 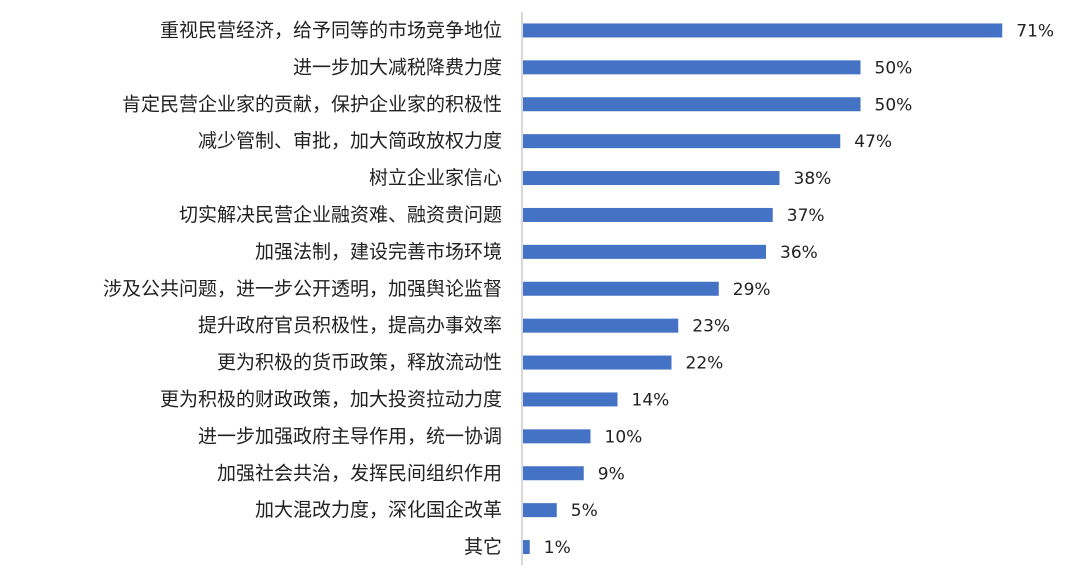 I want to click on value-label: 38%, so click(x=813, y=179).